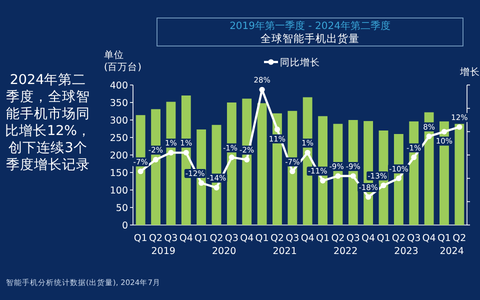  What do you see at coordinates (469, 72) in the screenshot?
I see `y2-axis-title: 增长` at bounding box center [469, 72].